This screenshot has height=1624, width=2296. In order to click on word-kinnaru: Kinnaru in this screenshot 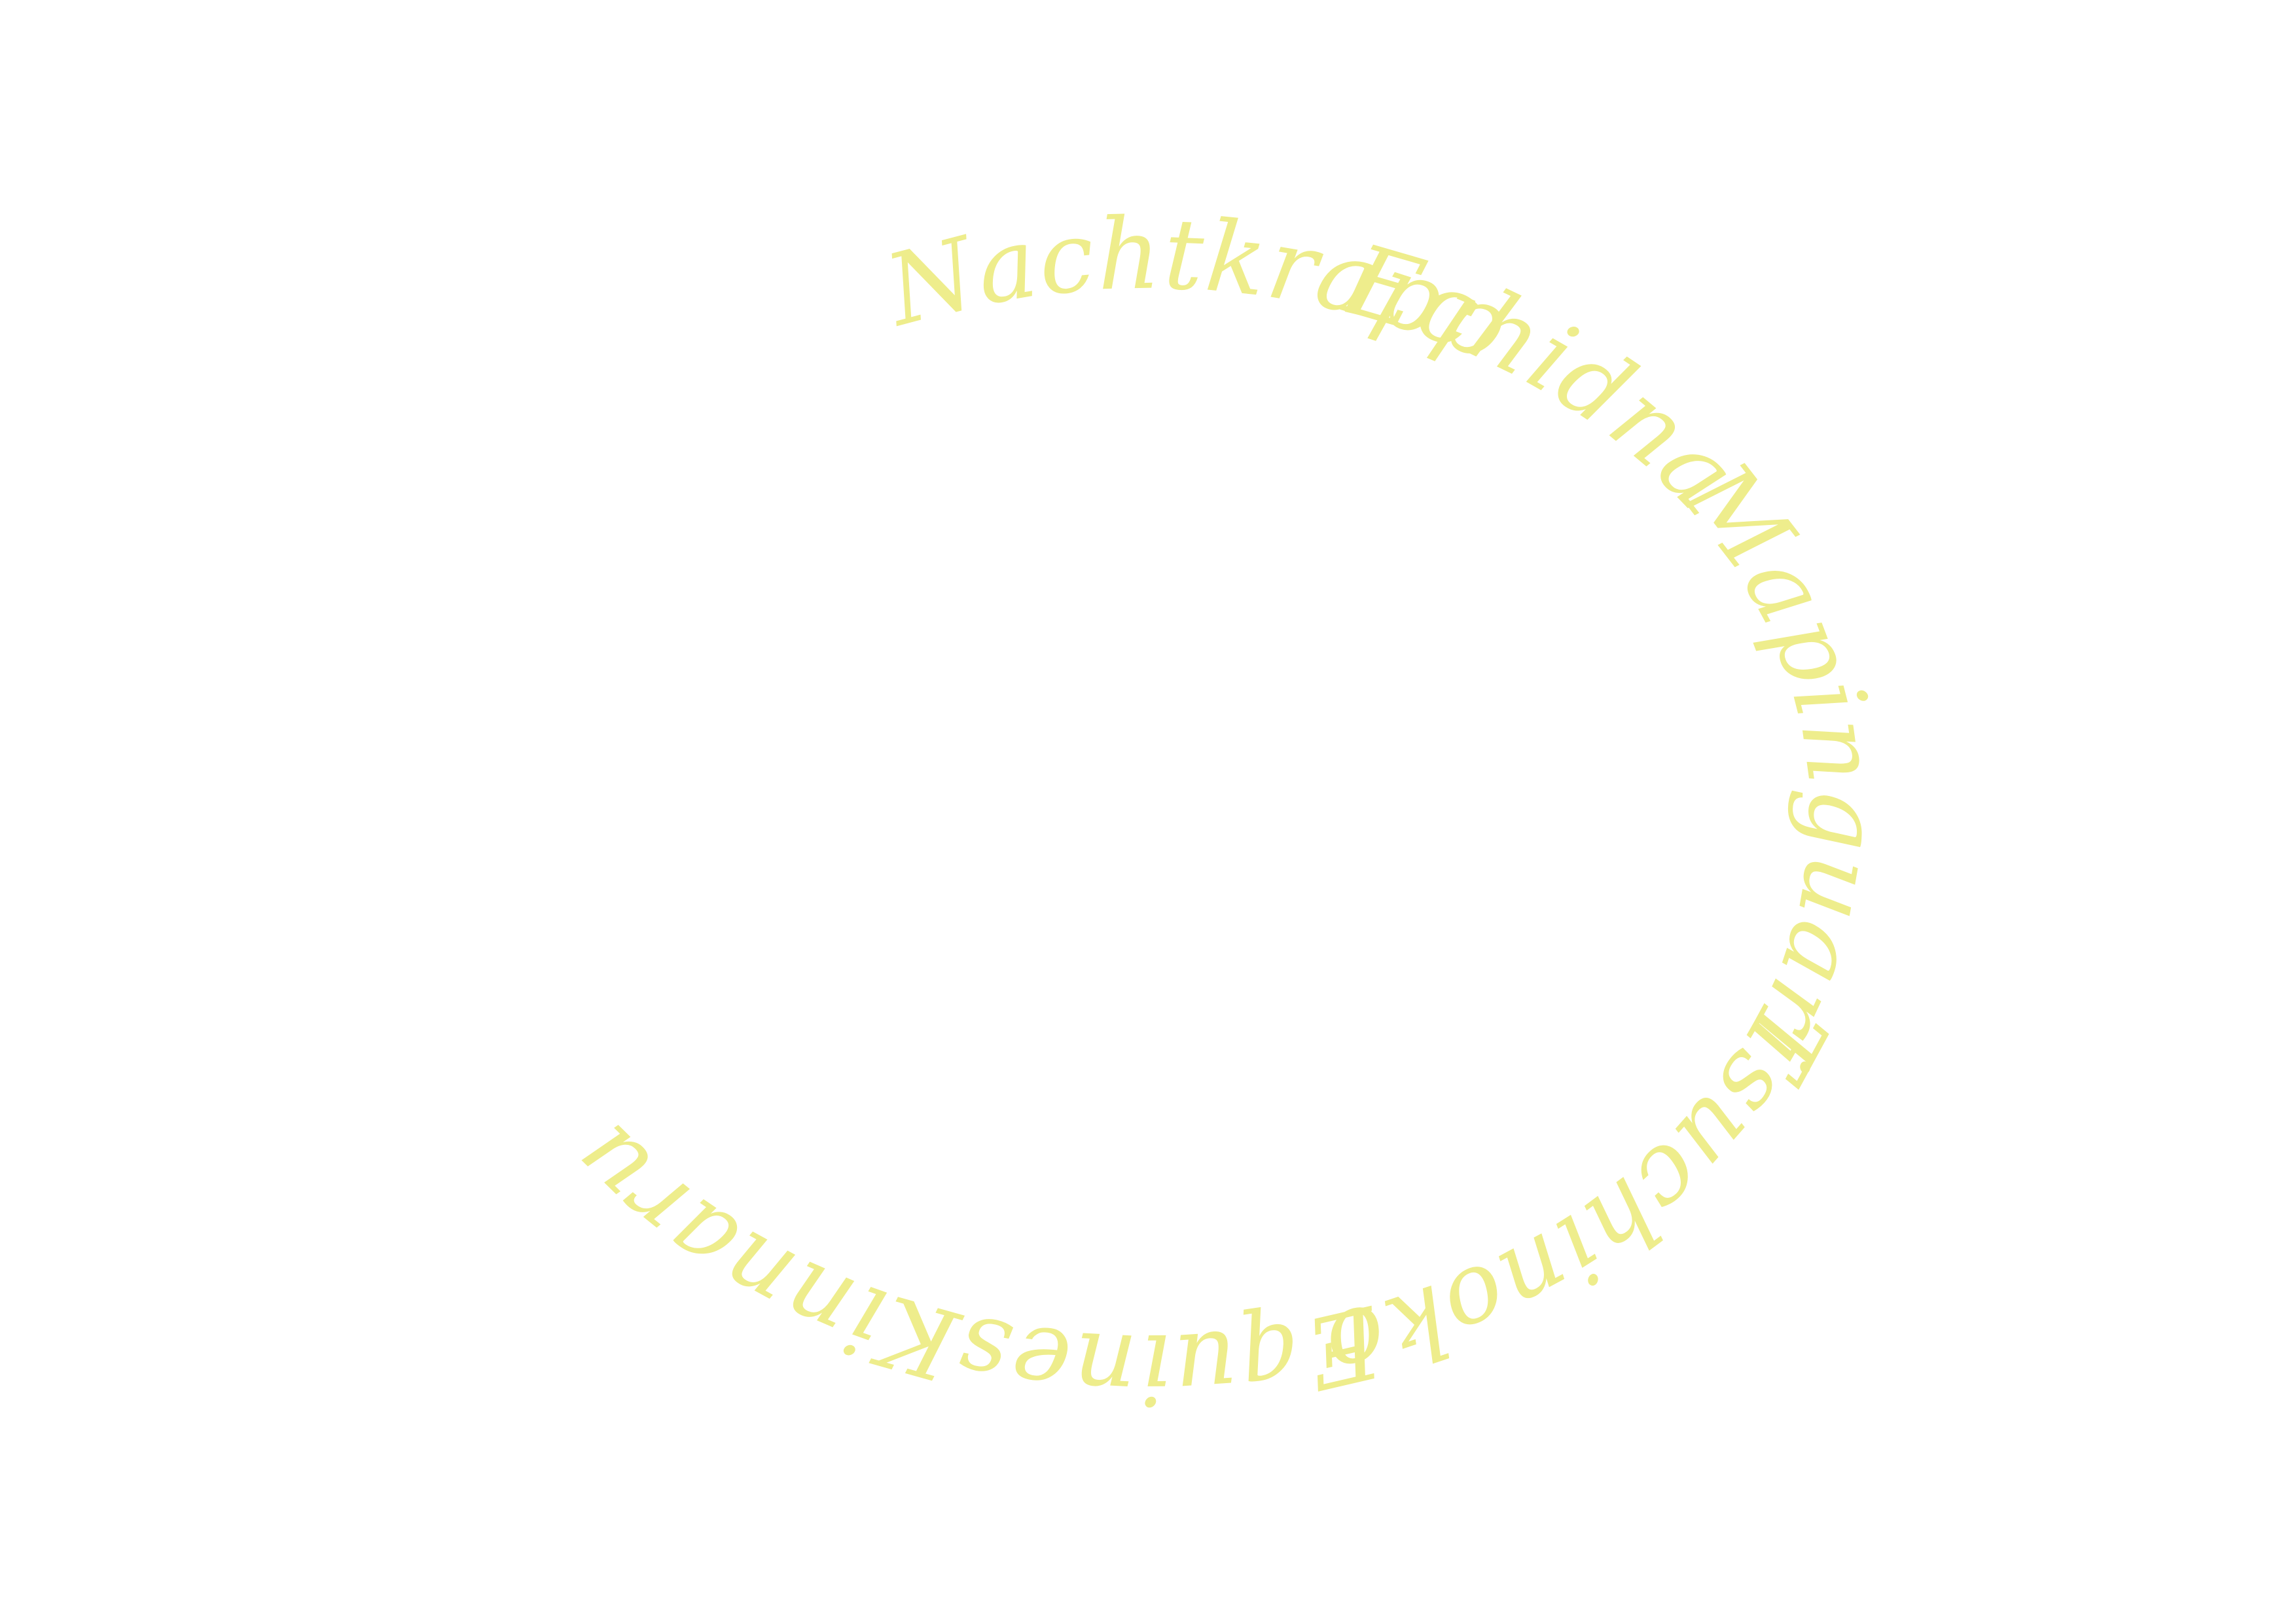, I will do `click(759, 1252)`.